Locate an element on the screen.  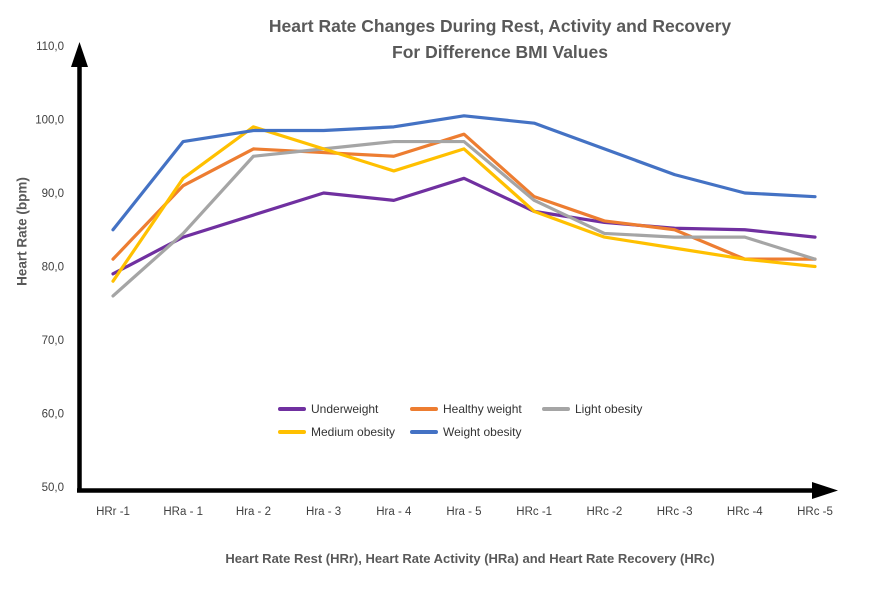
y-tick-label: 90,0 is located at coordinates (53, 194).